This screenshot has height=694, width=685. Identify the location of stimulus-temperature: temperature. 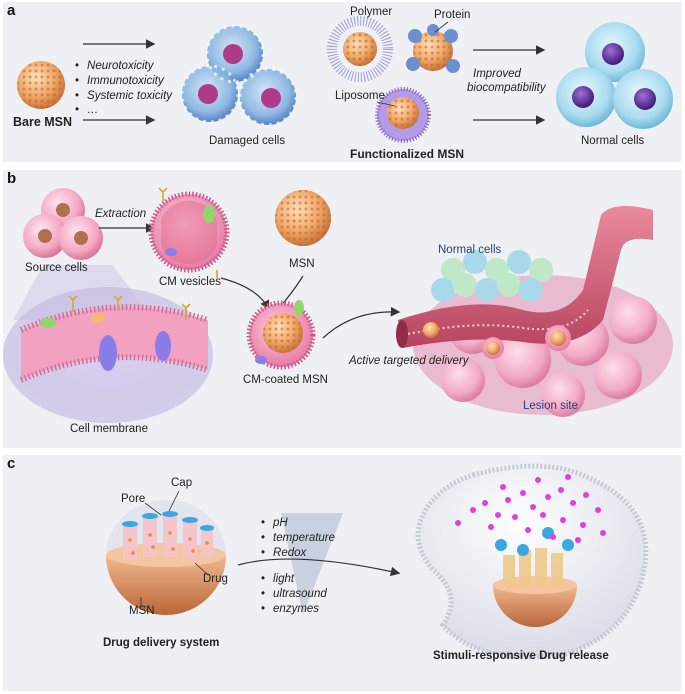
(298, 538).